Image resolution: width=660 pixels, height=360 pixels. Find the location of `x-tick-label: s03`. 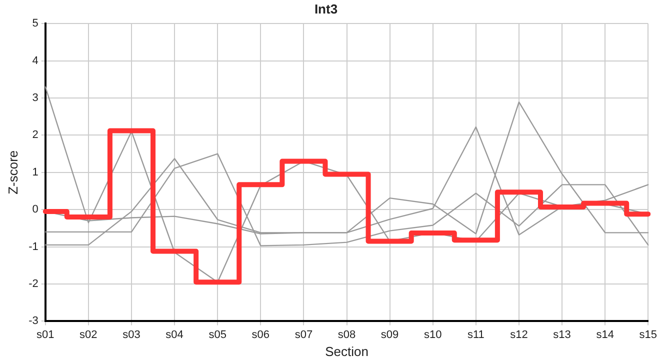

x-tick-label: s03 is located at coordinates (131, 334).